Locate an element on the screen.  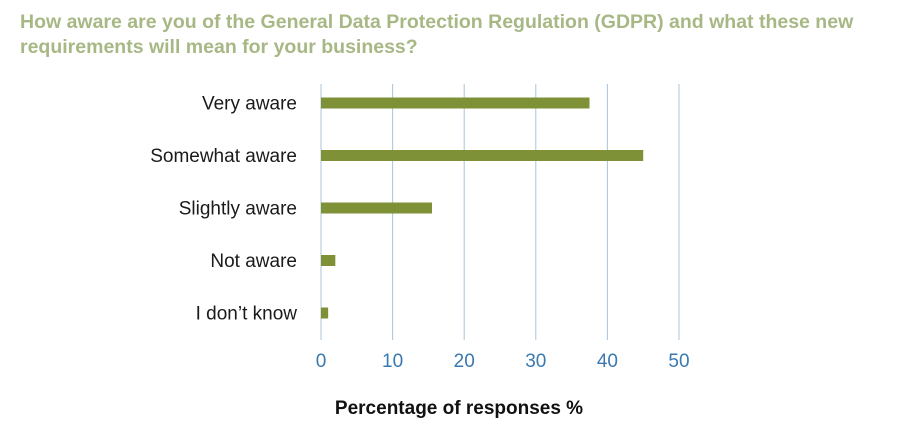
x-tick-label-5: 50 is located at coordinates (678, 361).